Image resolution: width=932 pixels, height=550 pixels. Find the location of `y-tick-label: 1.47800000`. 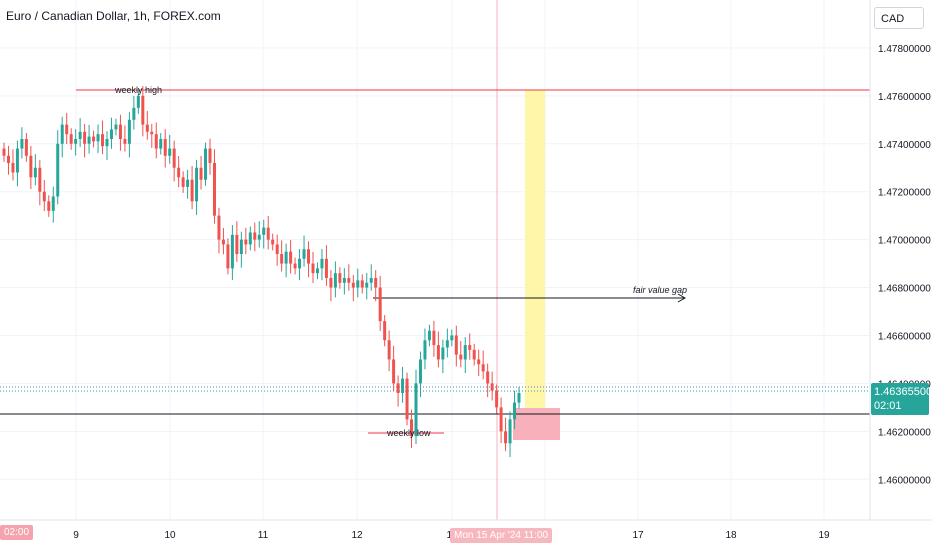

y-tick-label: 1.47800000 is located at coordinates (904, 49).